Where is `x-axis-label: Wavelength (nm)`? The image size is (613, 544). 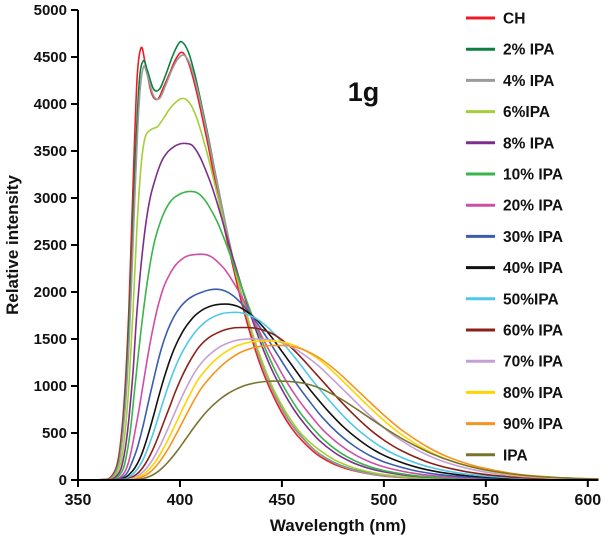
x-axis-label: Wavelength (nm) is located at coordinates (338, 525).